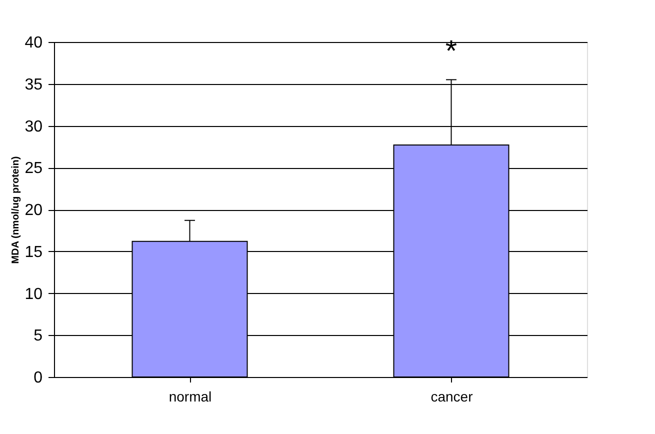 Image resolution: width=655 pixels, height=434 pixels. What do you see at coordinates (33, 210) in the screenshot?
I see `y-tick-label: 20` at bounding box center [33, 210].